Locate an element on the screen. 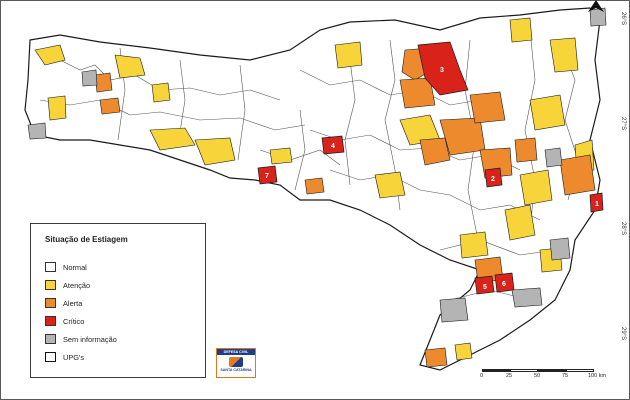  region-marker-3: 3 is located at coordinates (442, 70).